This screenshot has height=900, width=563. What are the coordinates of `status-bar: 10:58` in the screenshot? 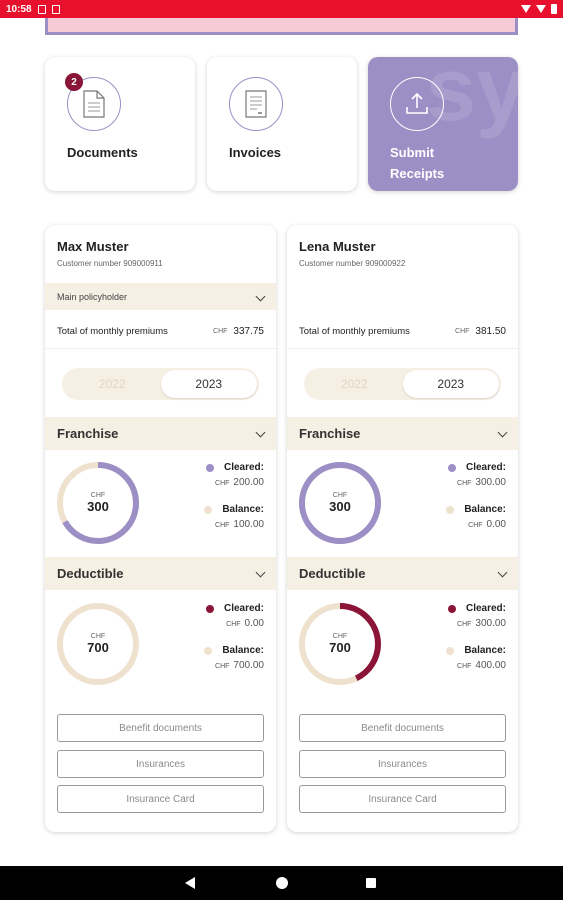 It's located at (281, 9).